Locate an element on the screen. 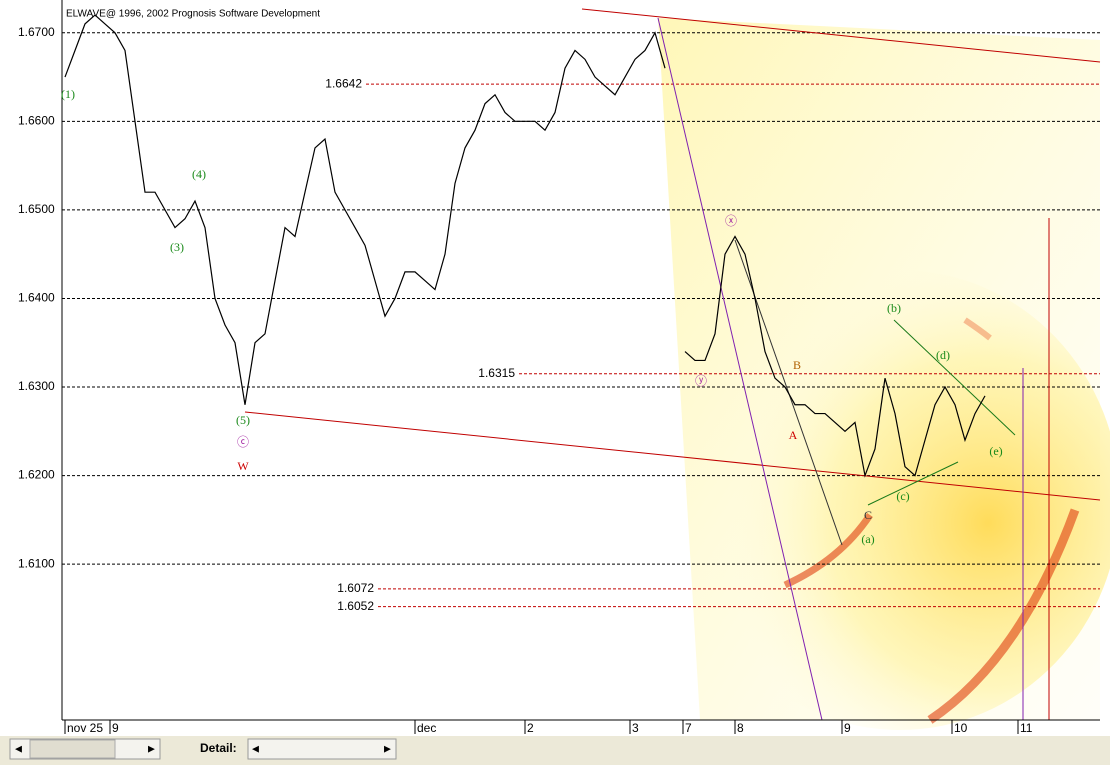  wave-label: W is located at coordinates (243, 466).